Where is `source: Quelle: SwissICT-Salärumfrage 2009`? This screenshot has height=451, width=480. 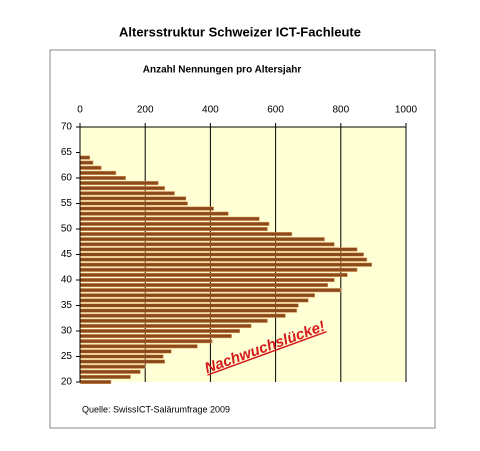
source: Quelle: SwissICT-Salärumfrage 2009 is located at coordinates (156, 409).